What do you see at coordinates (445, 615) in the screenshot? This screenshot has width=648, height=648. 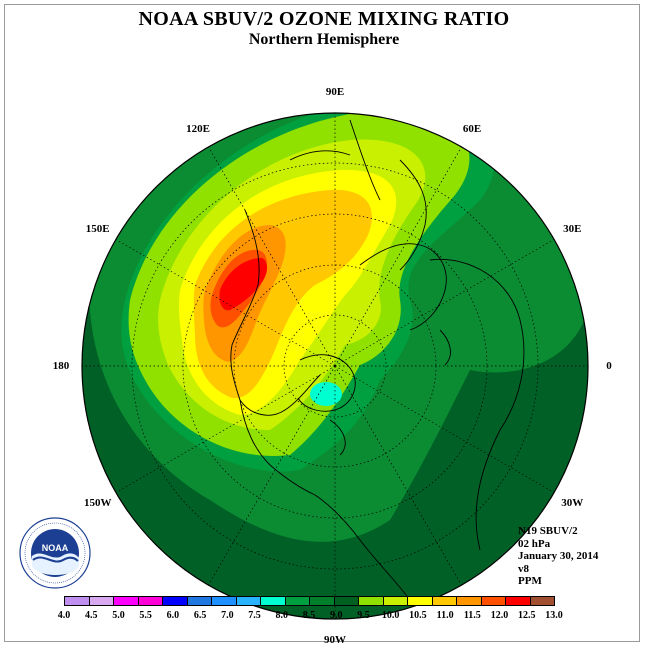 I see `legend-tick-label: 11.0` at bounding box center [445, 615].